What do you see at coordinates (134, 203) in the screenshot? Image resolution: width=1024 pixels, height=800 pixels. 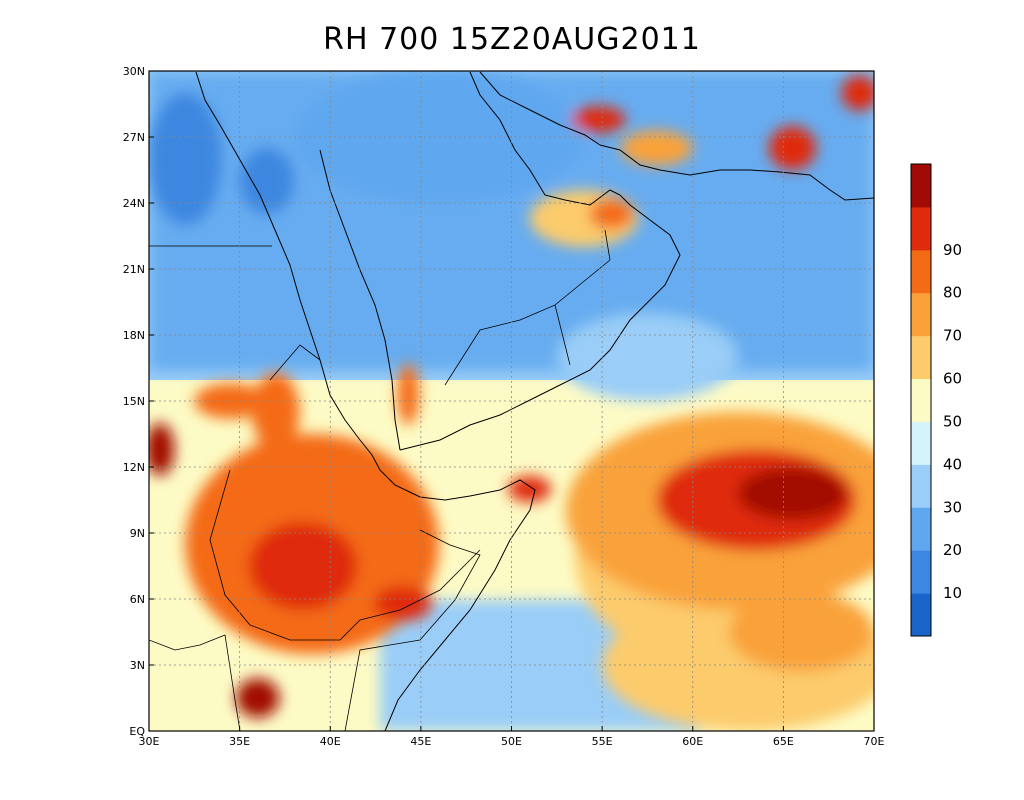 I see `y-tick-label: 24N` at bounding box center [134, 203].